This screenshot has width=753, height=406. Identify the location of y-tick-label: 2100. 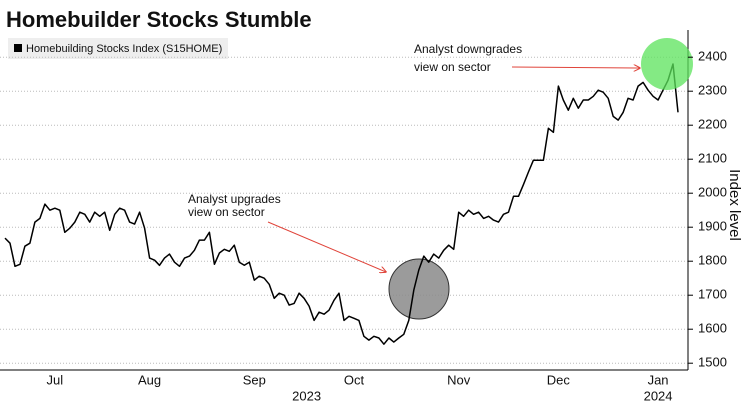
(712, 158).